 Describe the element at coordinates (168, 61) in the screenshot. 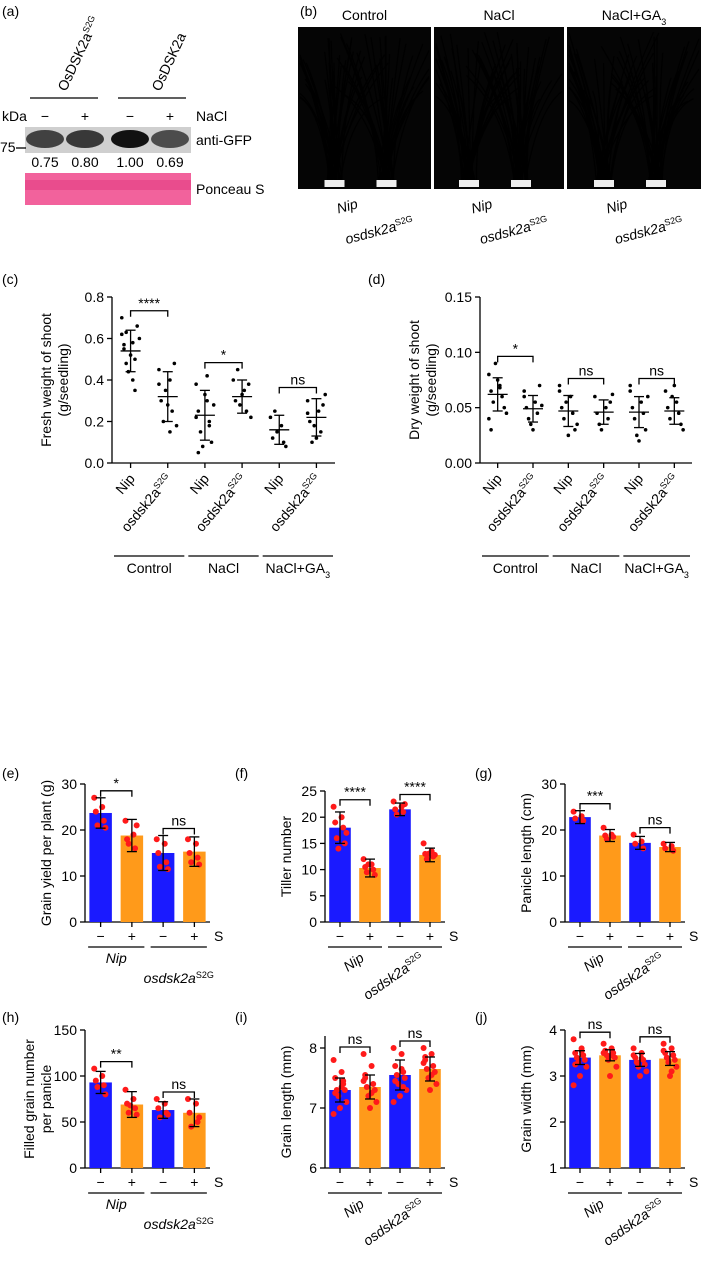

I see `construct-label: OsDSK2a` at that location.